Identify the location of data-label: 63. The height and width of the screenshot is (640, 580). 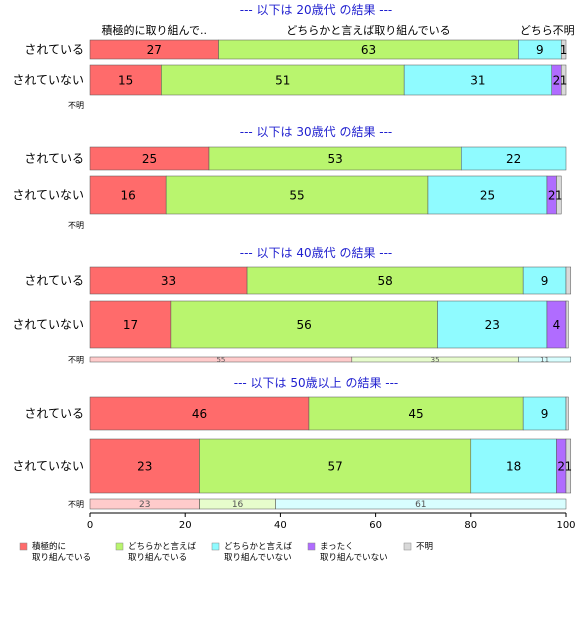
(368, 50).